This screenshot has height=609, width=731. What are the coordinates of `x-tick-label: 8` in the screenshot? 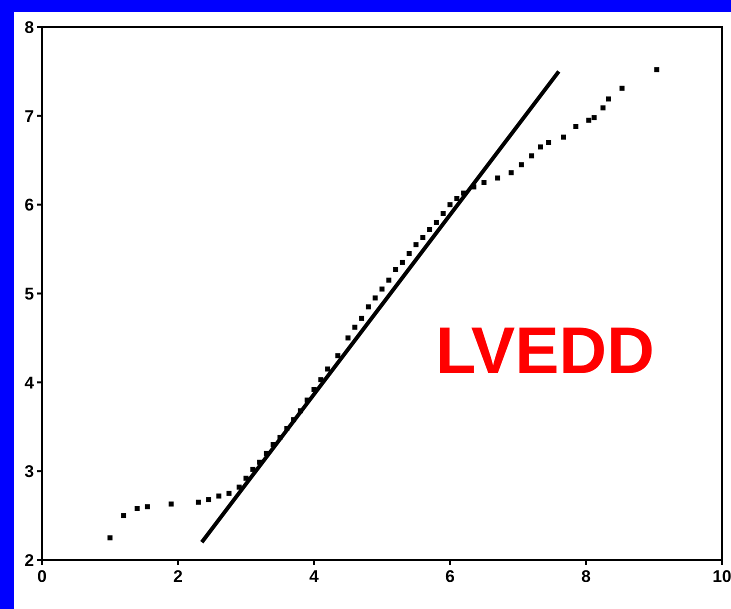 It's located at (586, 576).